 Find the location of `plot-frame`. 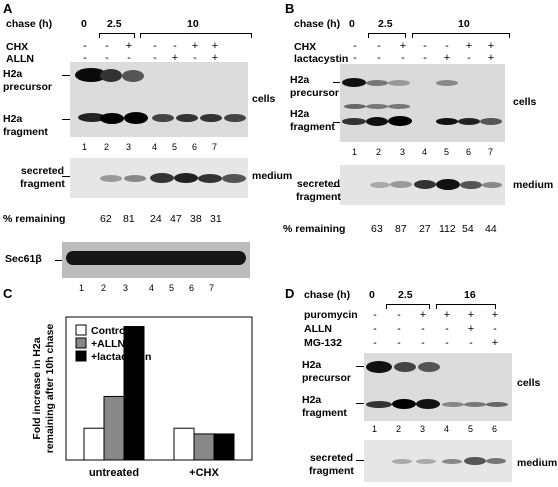

plot-frame is located at coordinates (159, 388).